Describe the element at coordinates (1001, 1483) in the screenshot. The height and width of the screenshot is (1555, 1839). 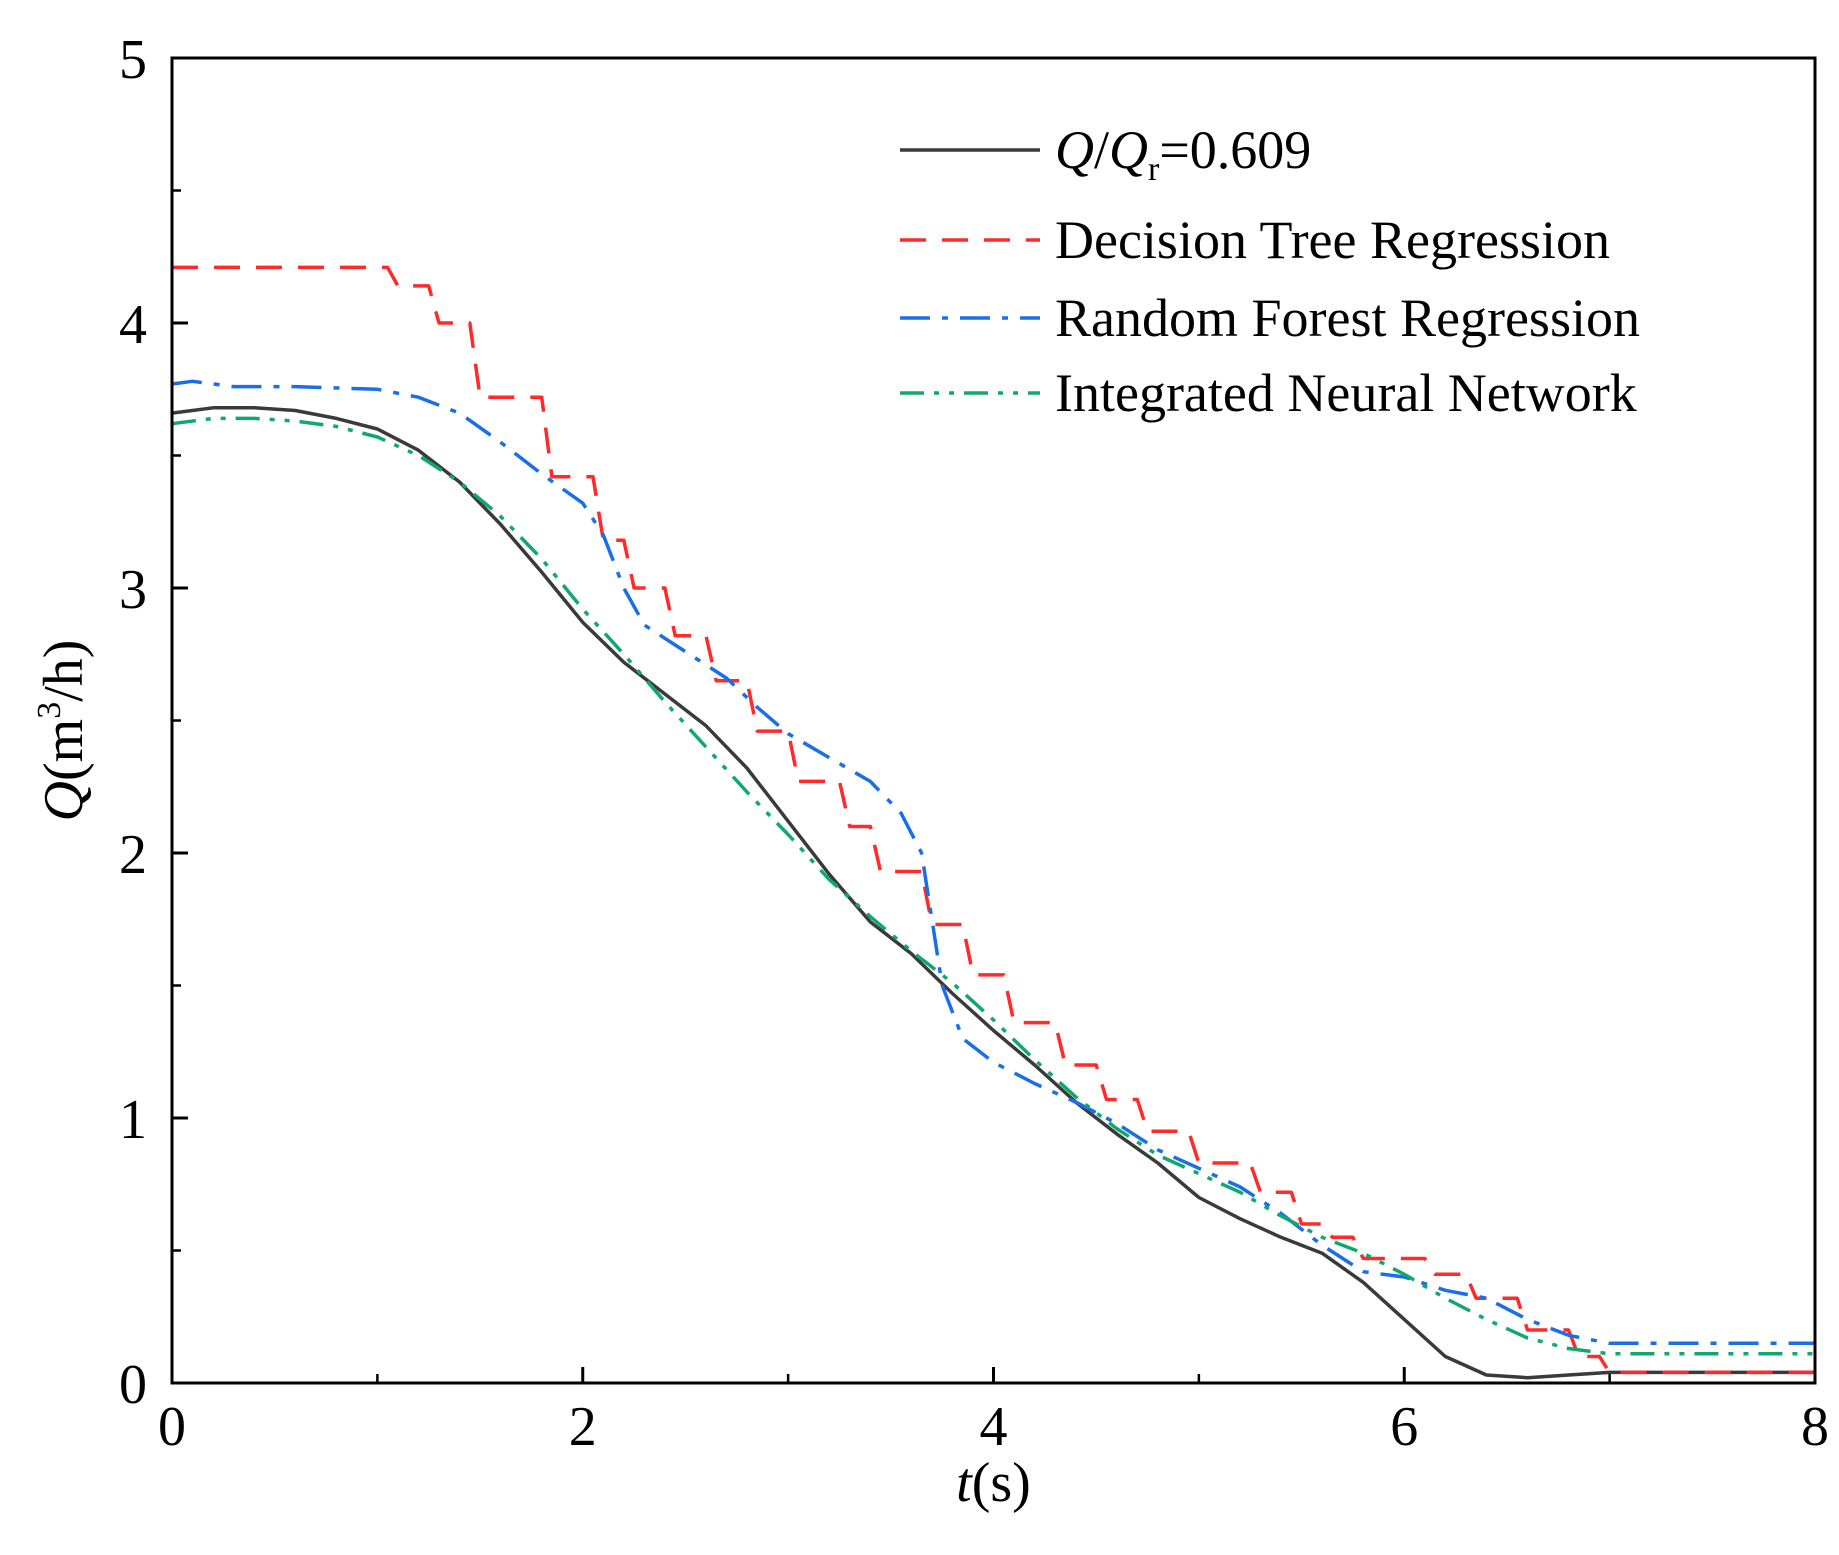
I see `x-axis-label-unit: (s)` at that location.